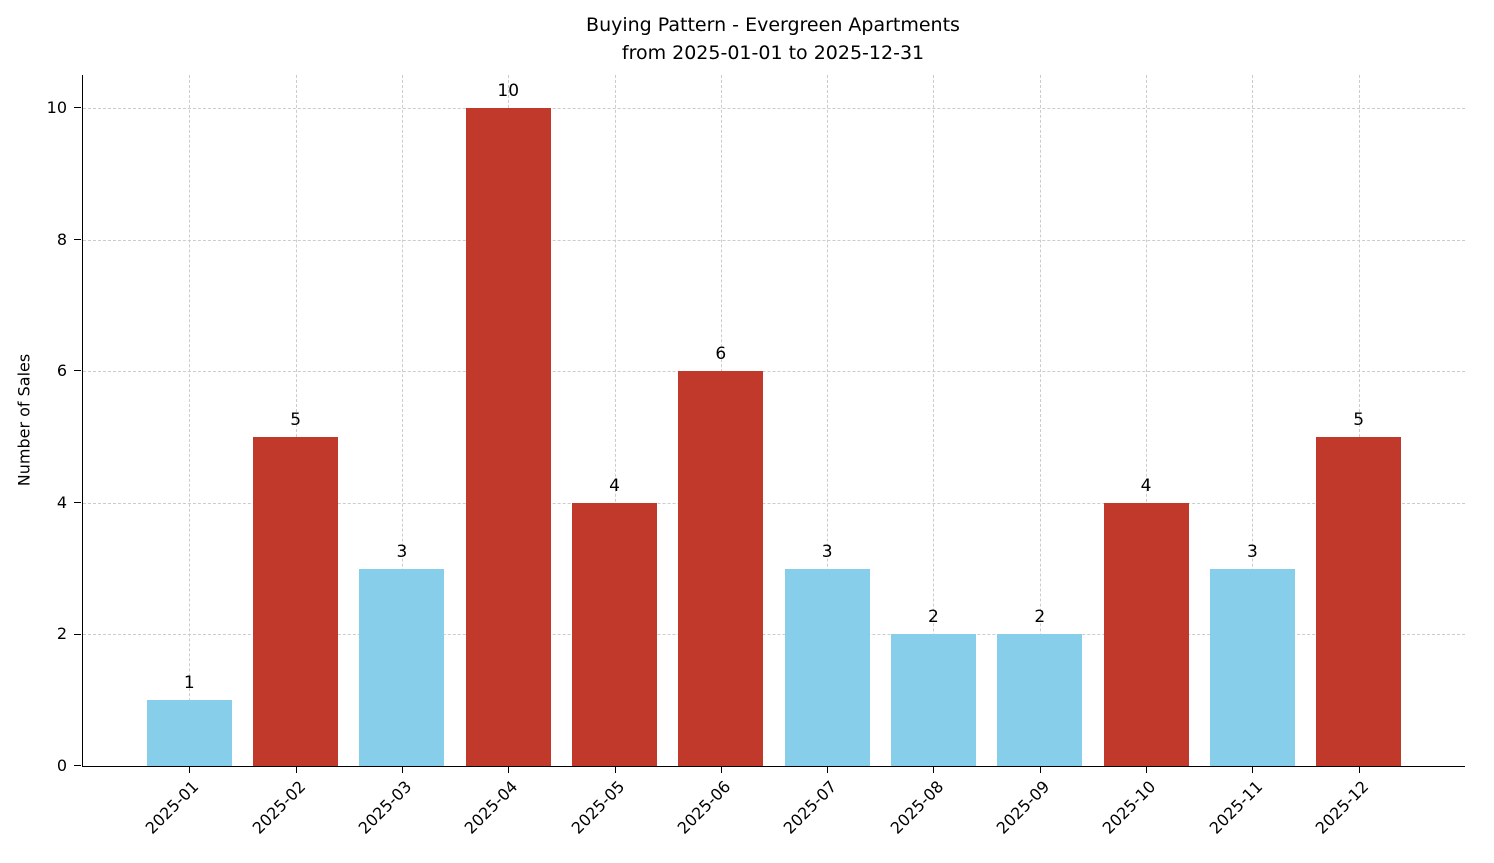 The width and height of the screenshot is (1494, 863). I want to click on y-tick-label: 2, so click(61, 634).